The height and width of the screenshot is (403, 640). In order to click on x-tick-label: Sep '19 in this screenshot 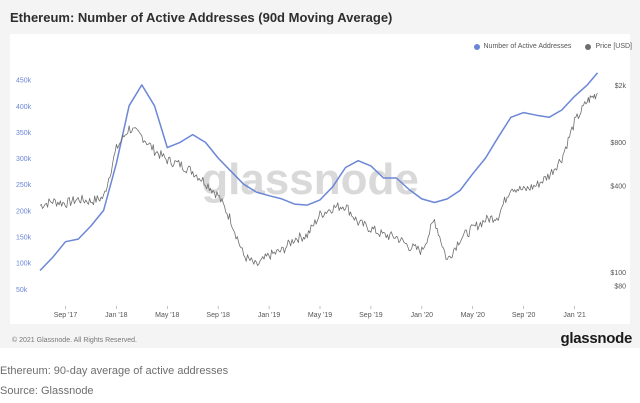, I will do `click(371, 315)`.